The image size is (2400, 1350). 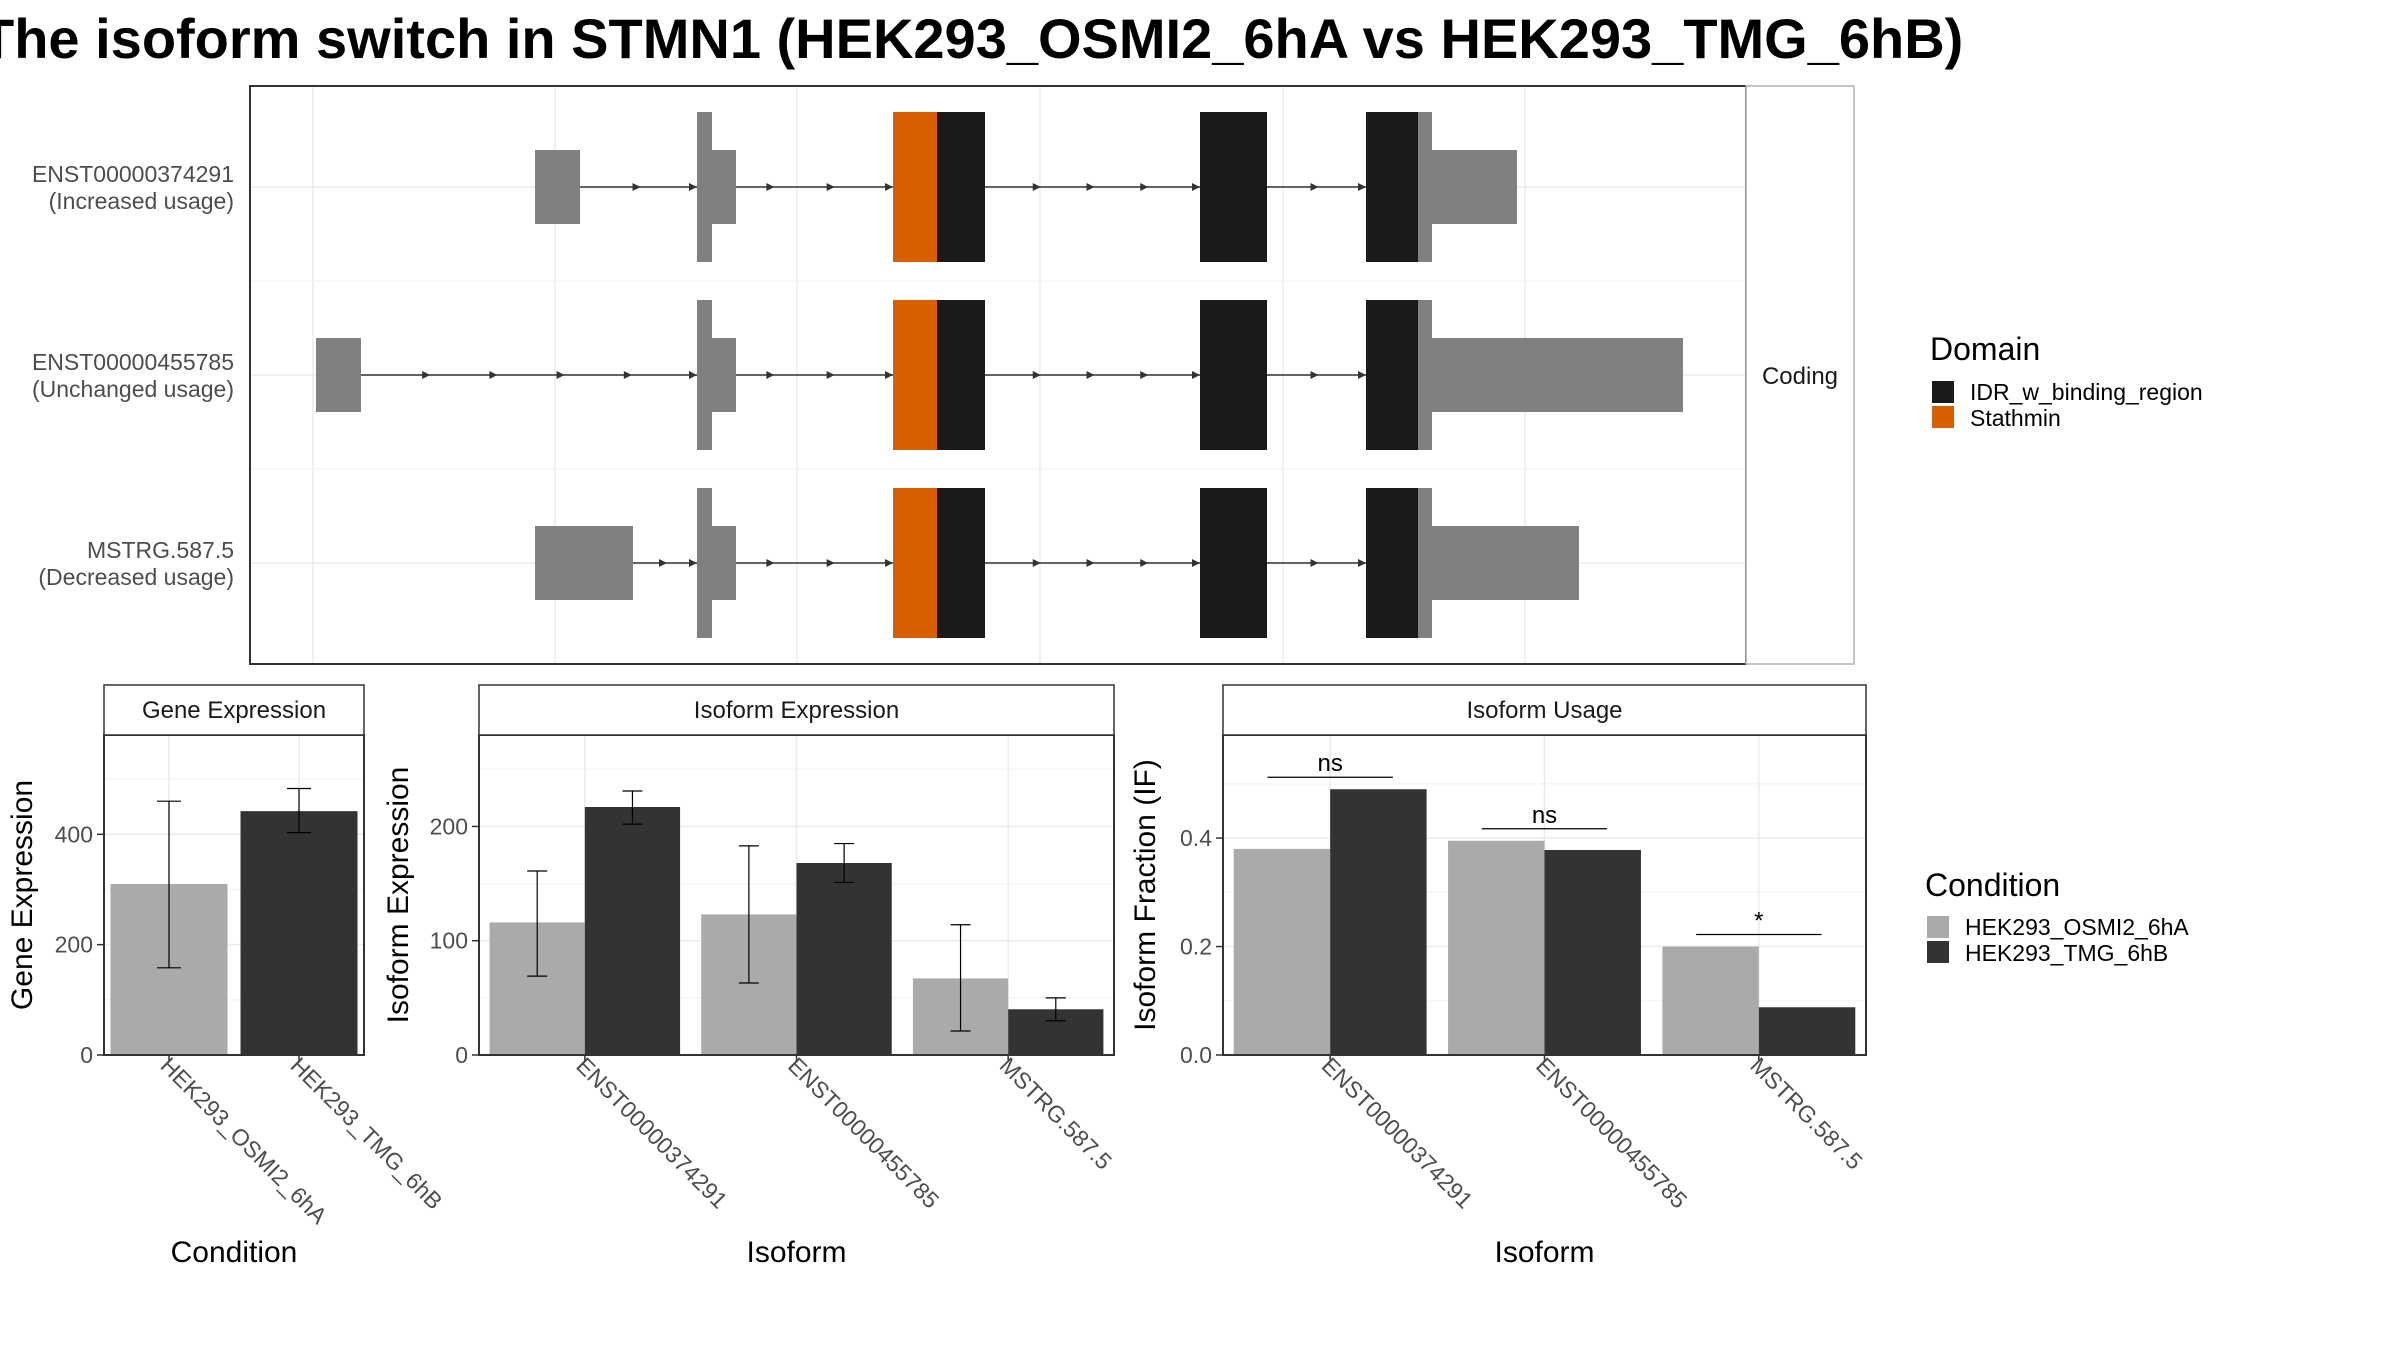 What do you see at coordinates (74, 834) in the screenshot?
I see `y-tick-label: 400` at bounding box center [74, 834].